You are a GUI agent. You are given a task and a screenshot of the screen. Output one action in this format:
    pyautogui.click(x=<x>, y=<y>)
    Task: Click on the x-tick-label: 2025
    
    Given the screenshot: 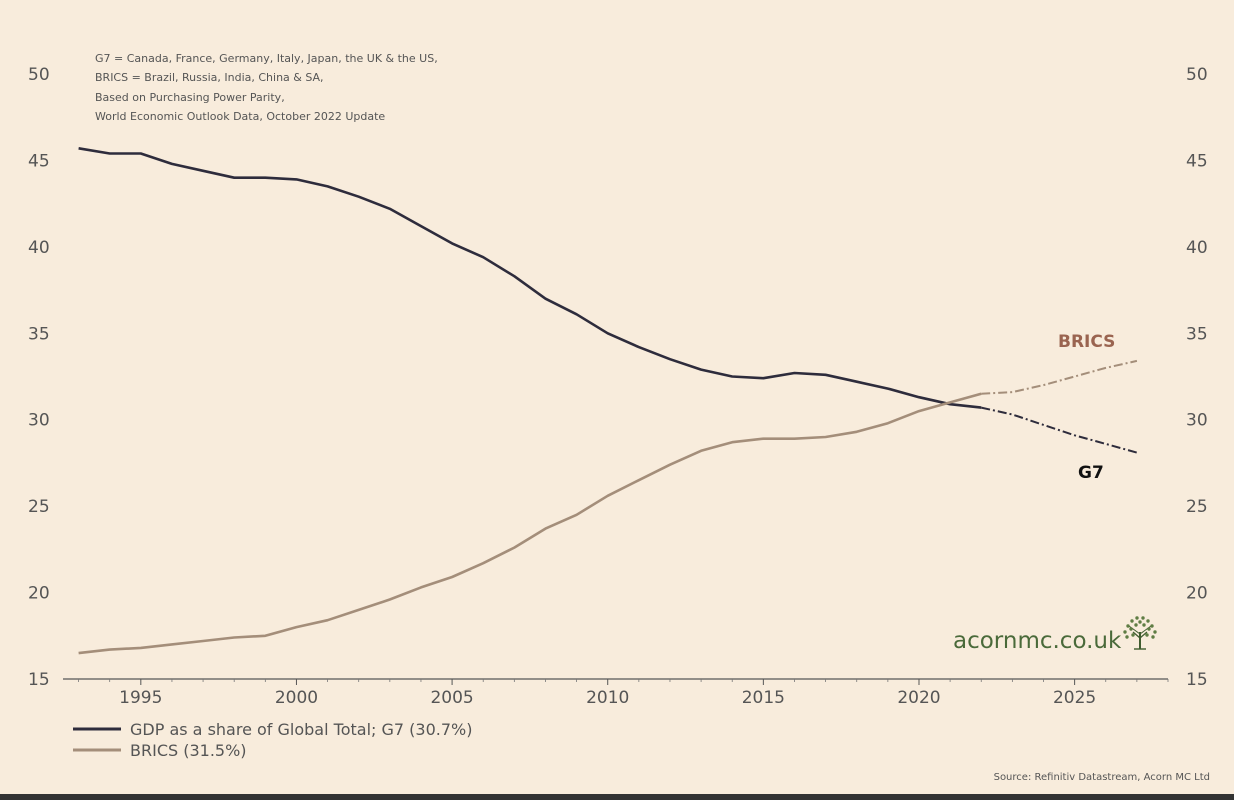 What is the action you would take?
    pyautogui.click(x=1074, y=698)
    